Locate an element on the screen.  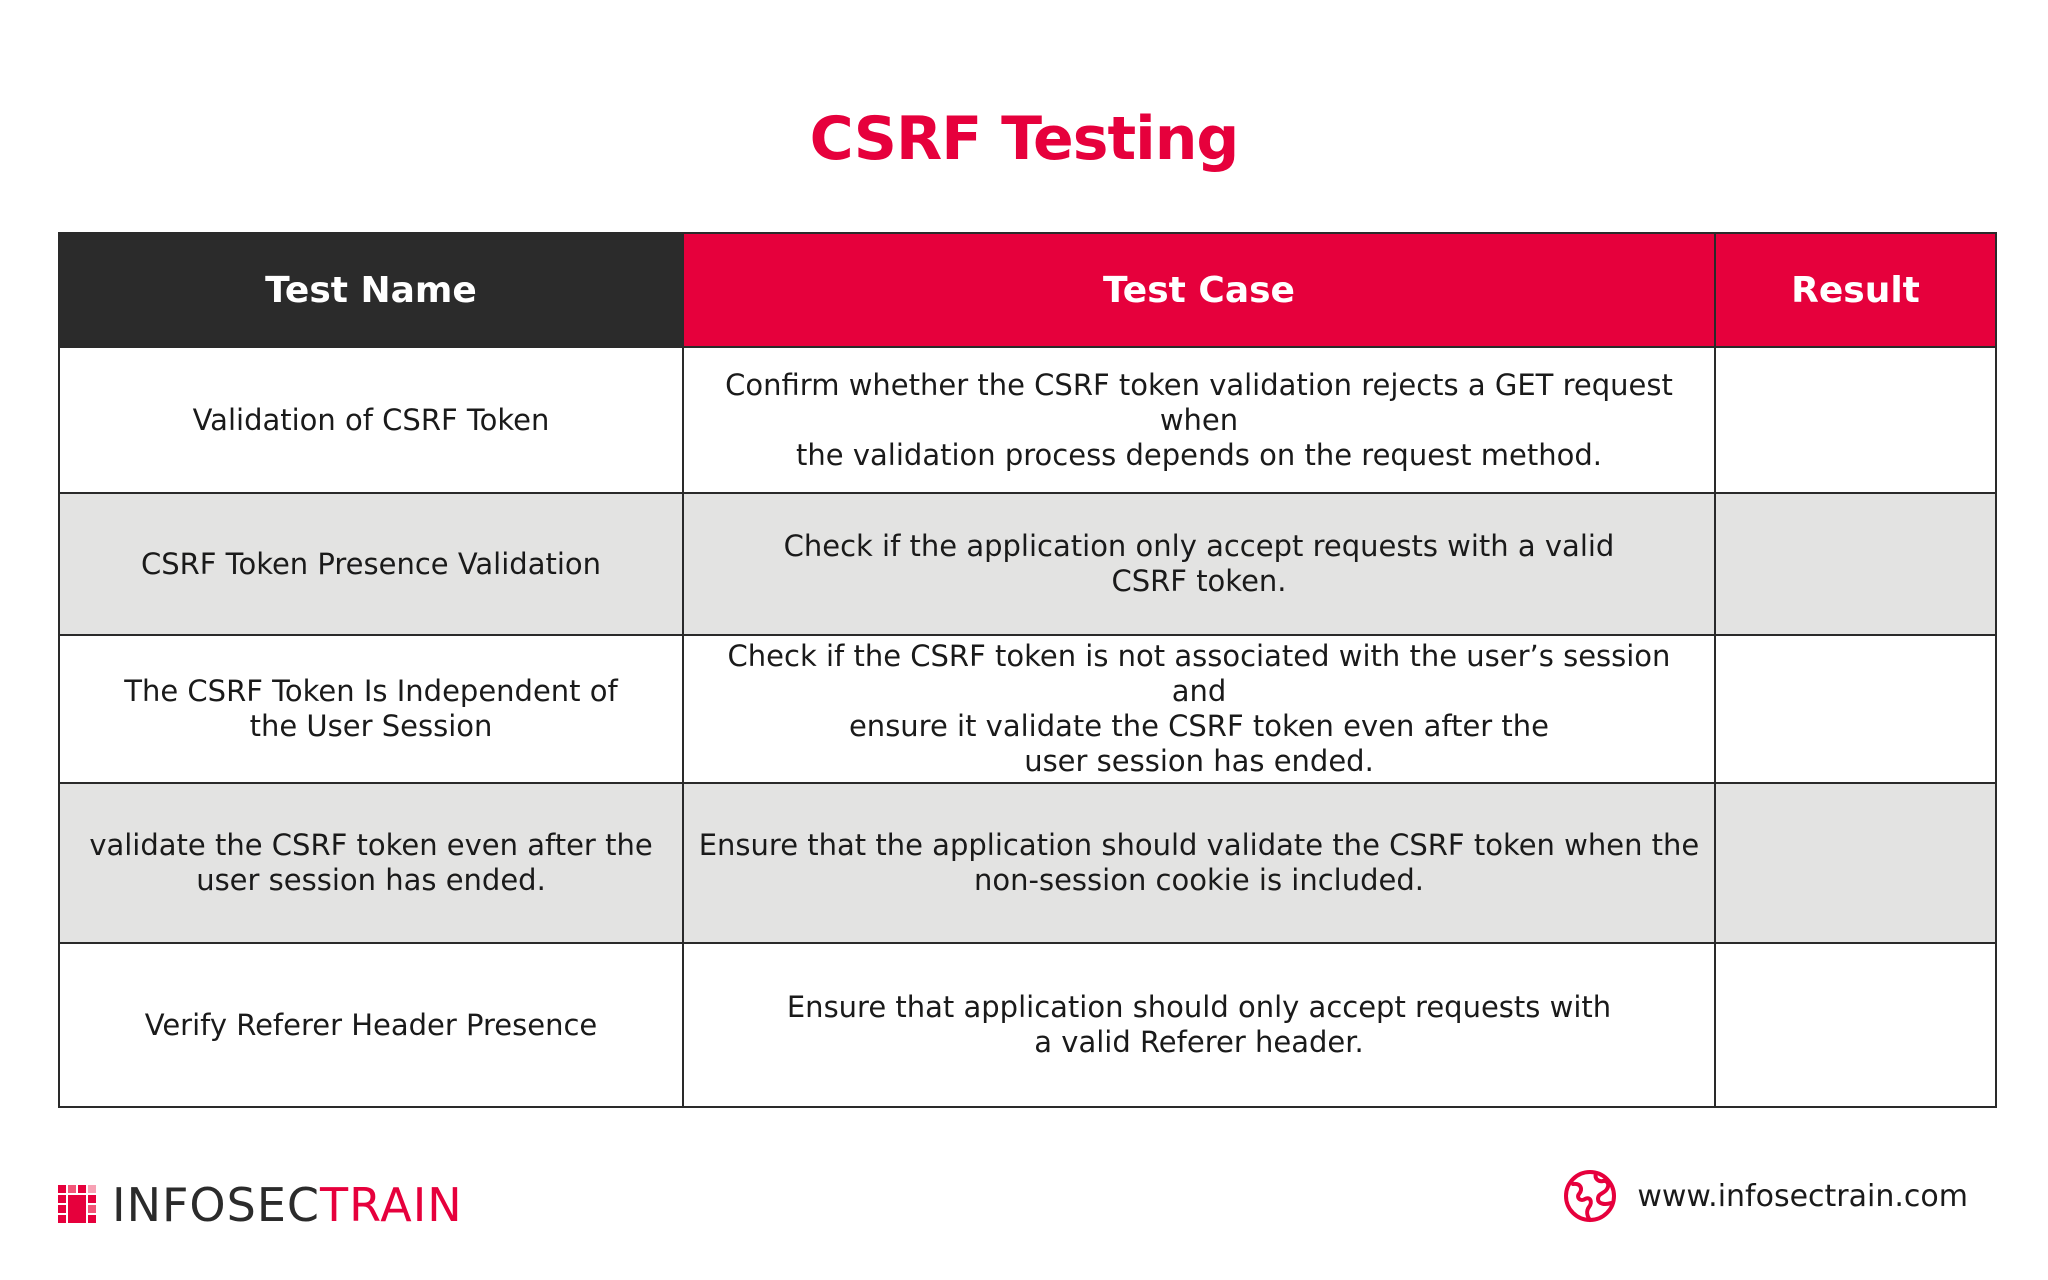
website-link: www.infosectrain.com is located at coordinates (1765, 1196).